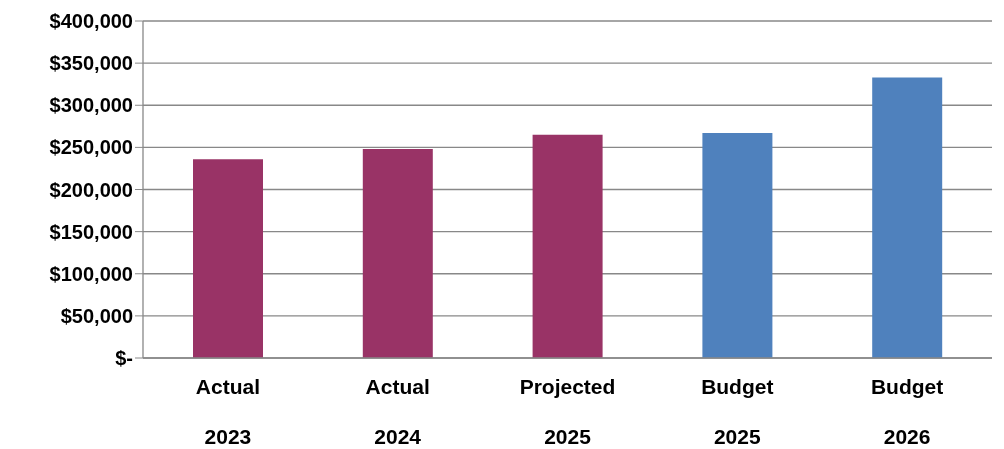  What do you see at coordinates (91, 273) in the screenshot?
I see `y-tick-label: $100,000` at bounding box center [91, 273].